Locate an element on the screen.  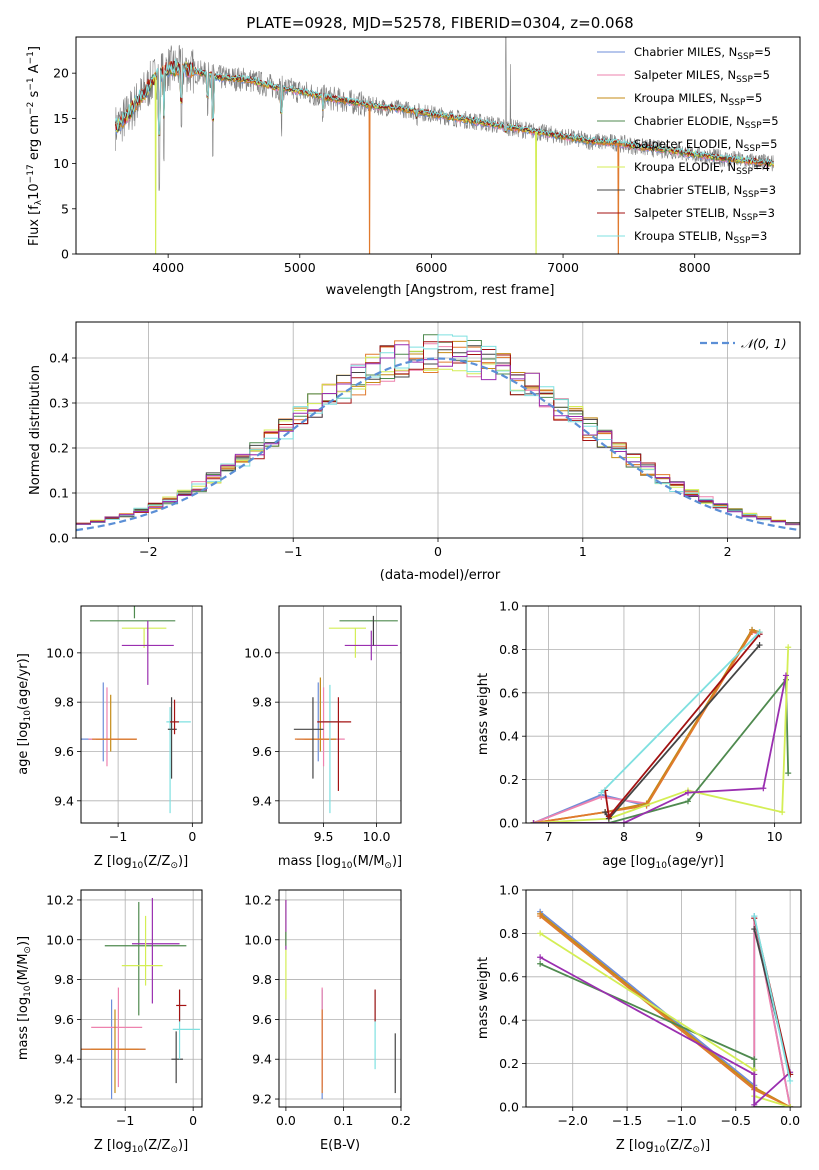
histogram-step is located at coordinates (438, 441).